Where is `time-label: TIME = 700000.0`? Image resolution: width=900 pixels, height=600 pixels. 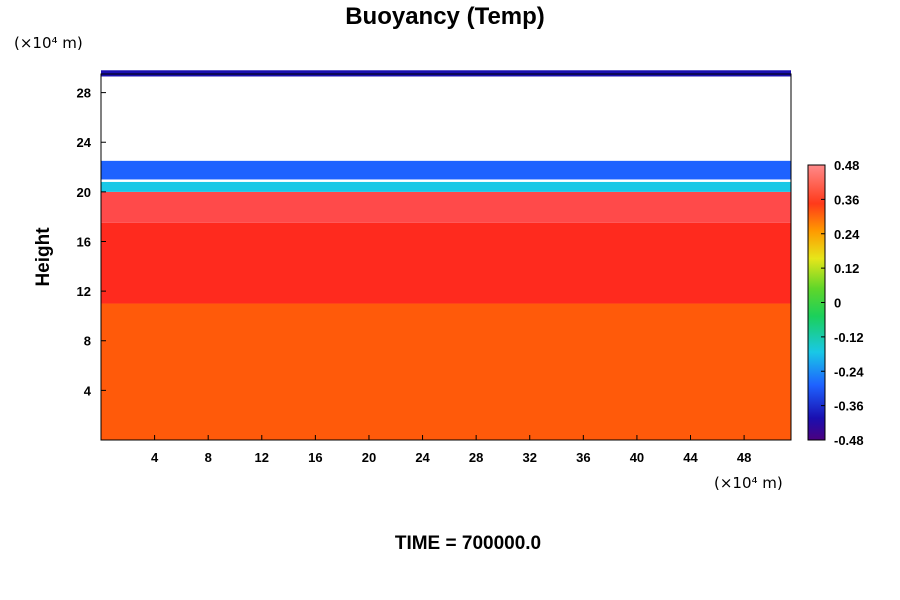
time-label: TIME = 700000.0 is located at coordinates (468, 543).